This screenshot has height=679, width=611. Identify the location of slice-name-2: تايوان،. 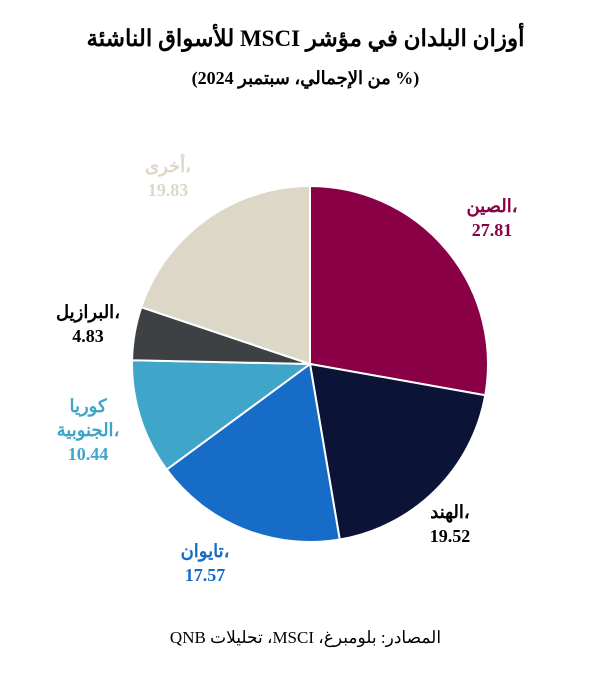
(205, 551).